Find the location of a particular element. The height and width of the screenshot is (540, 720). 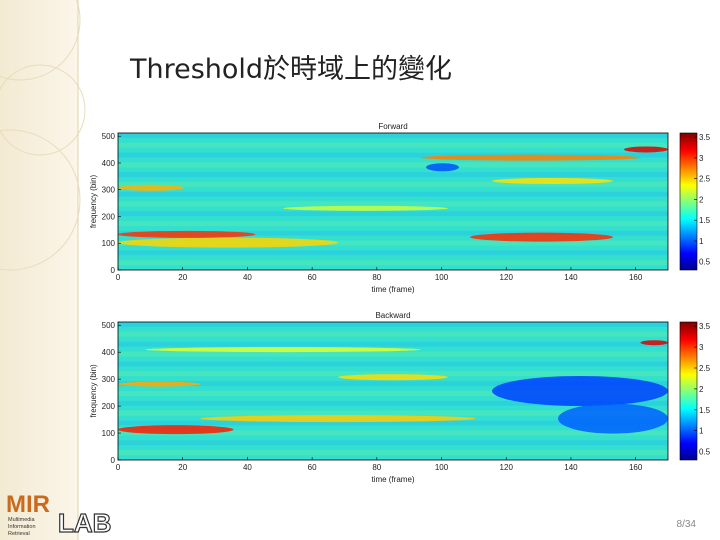

page-number: 8/34 is located at coordinates (687, 524).